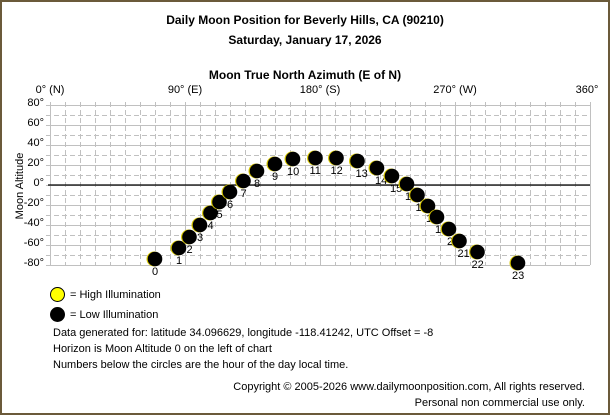  What do you see at coordinates (477, 257) in the screenshot?
I see `moon-position-point: 22` at bounding box center [477, 257].